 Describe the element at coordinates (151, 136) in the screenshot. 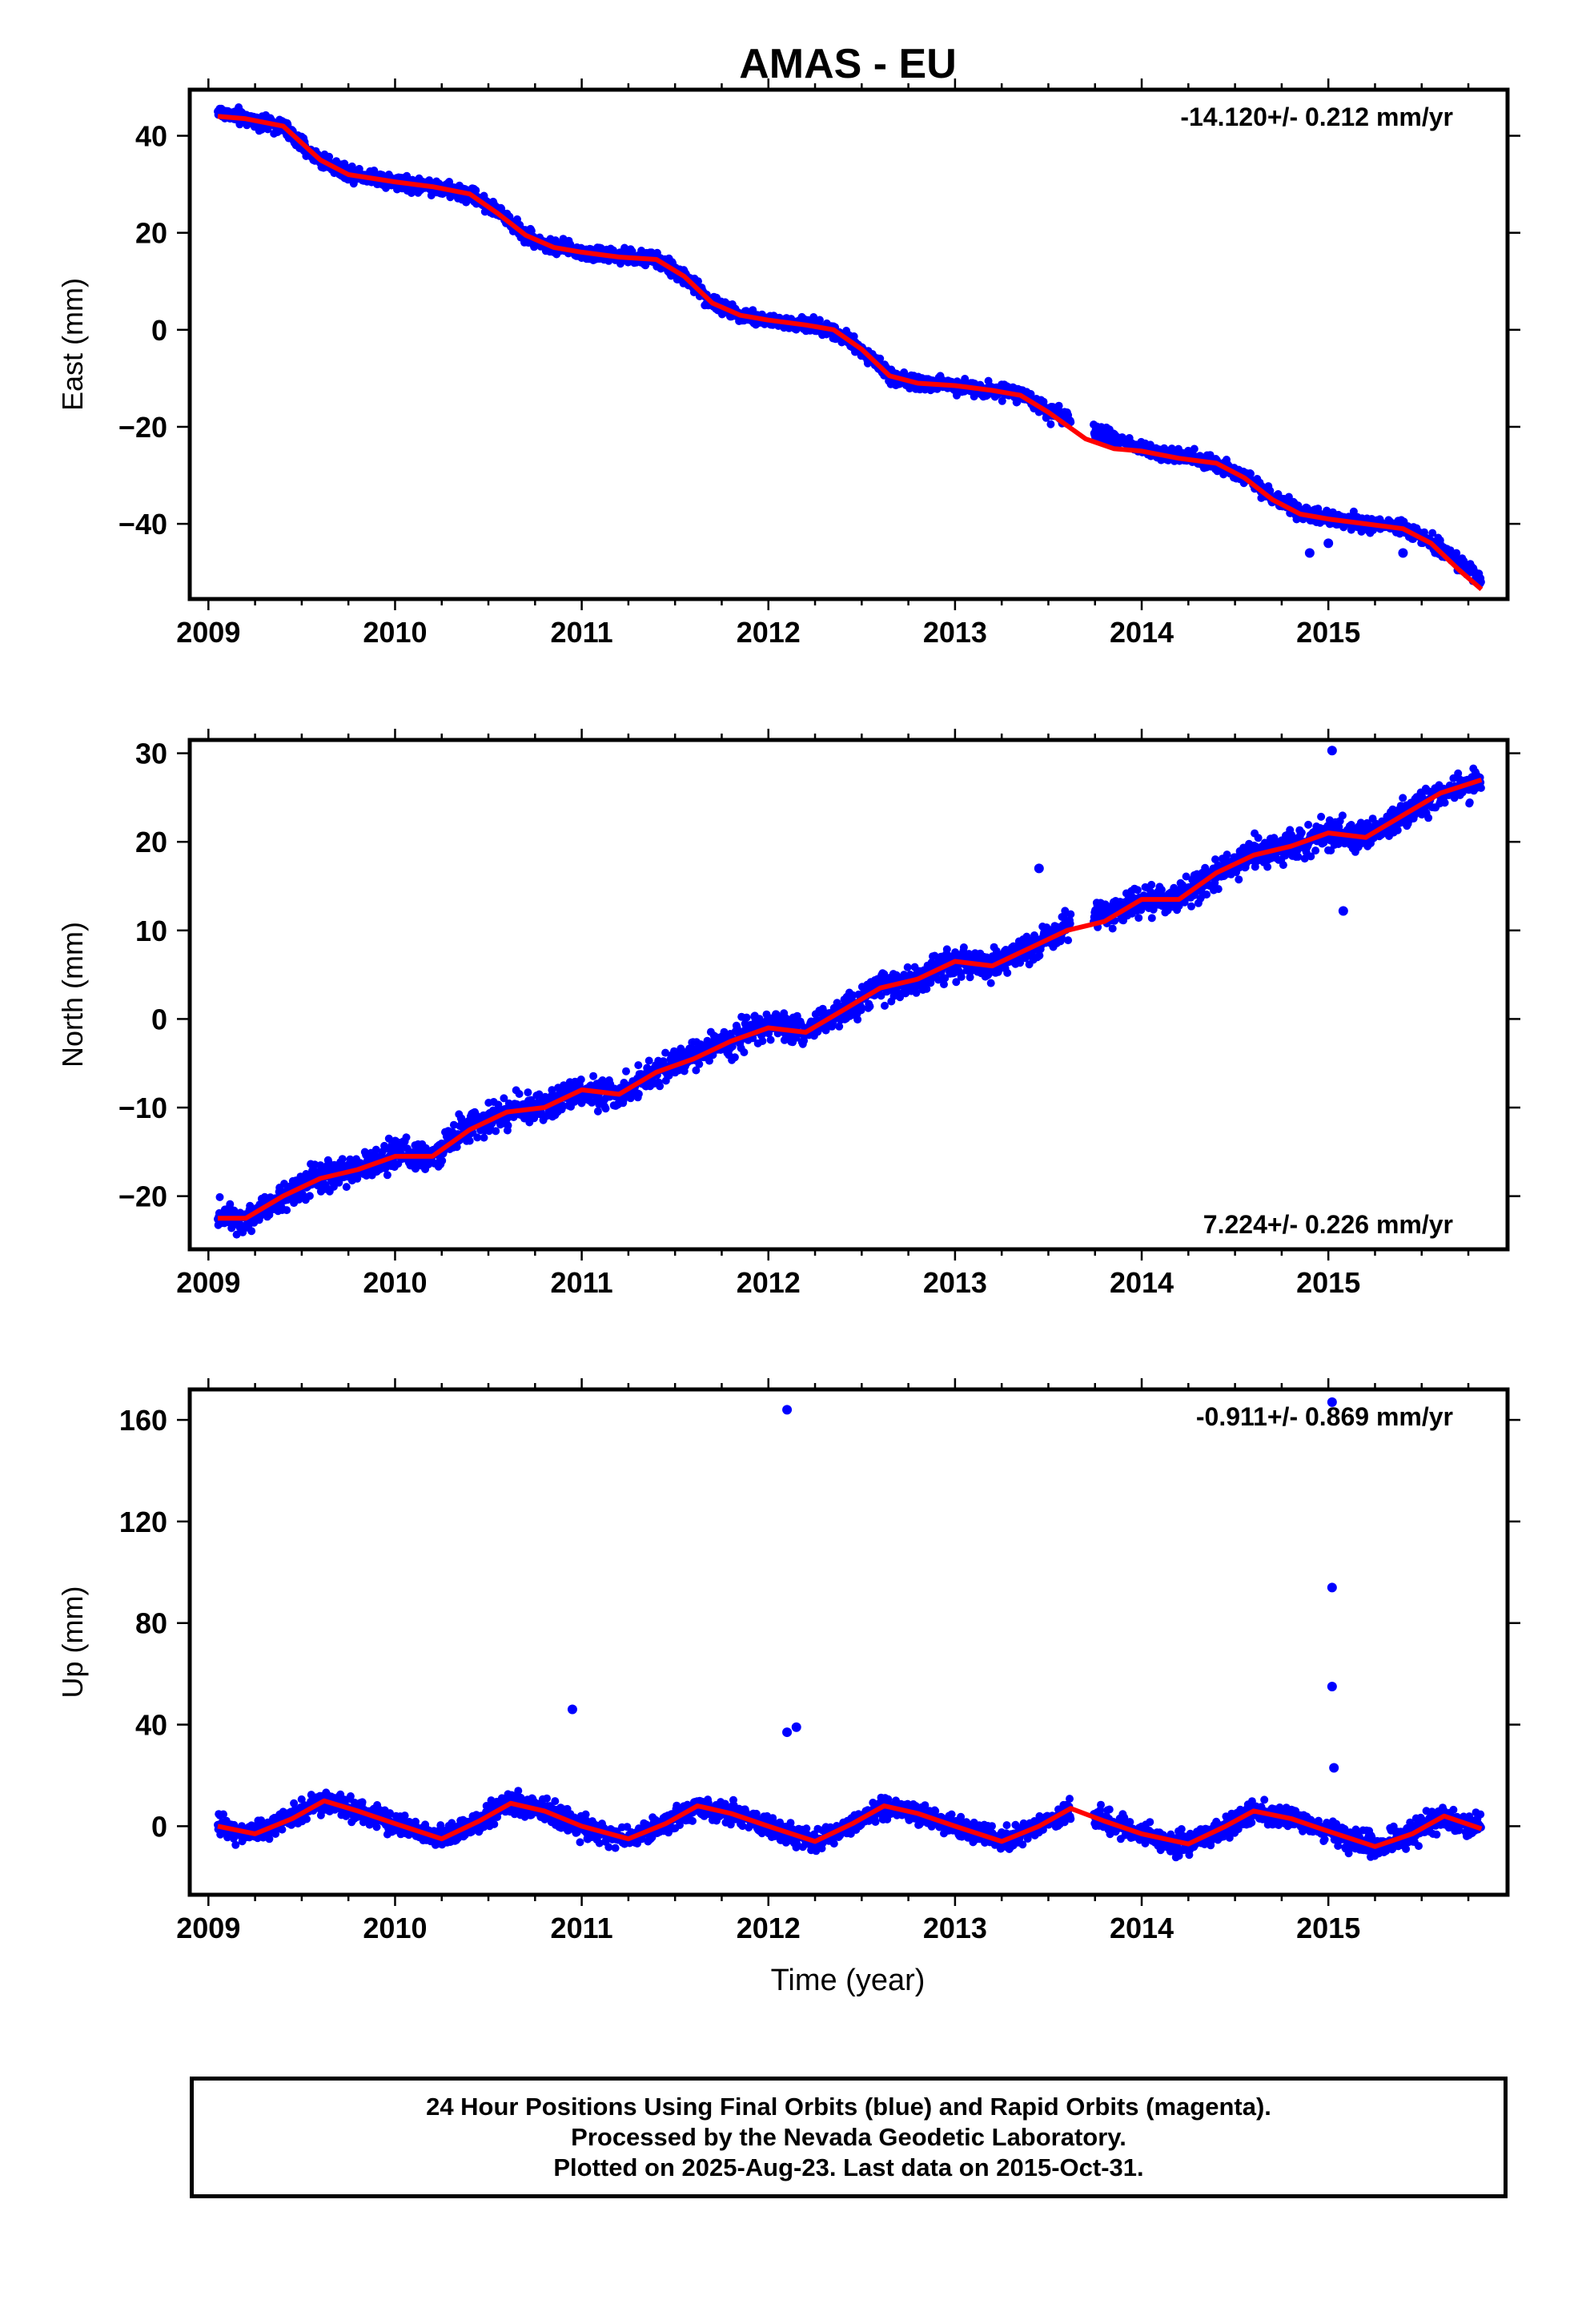

I see `y-tick-label: 40` at that location.